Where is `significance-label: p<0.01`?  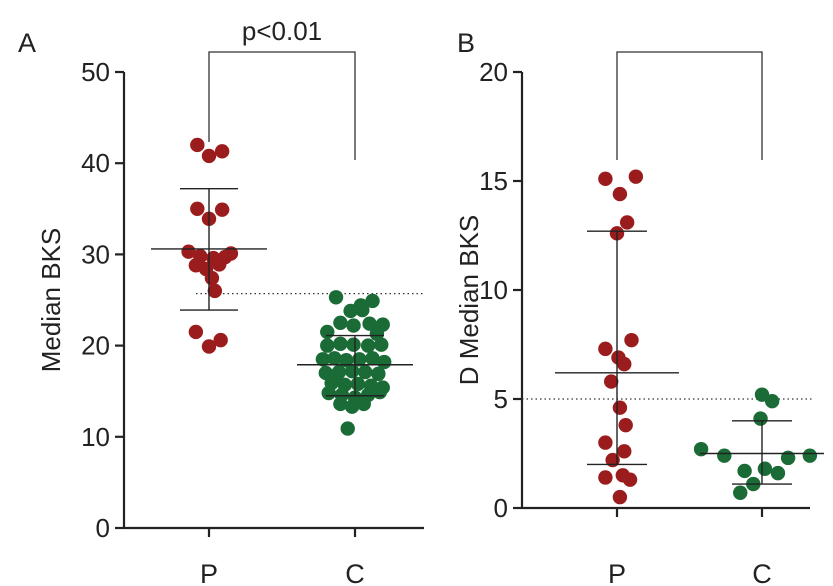 significance-label: p<0.01 is located at coordinates (282, 31).